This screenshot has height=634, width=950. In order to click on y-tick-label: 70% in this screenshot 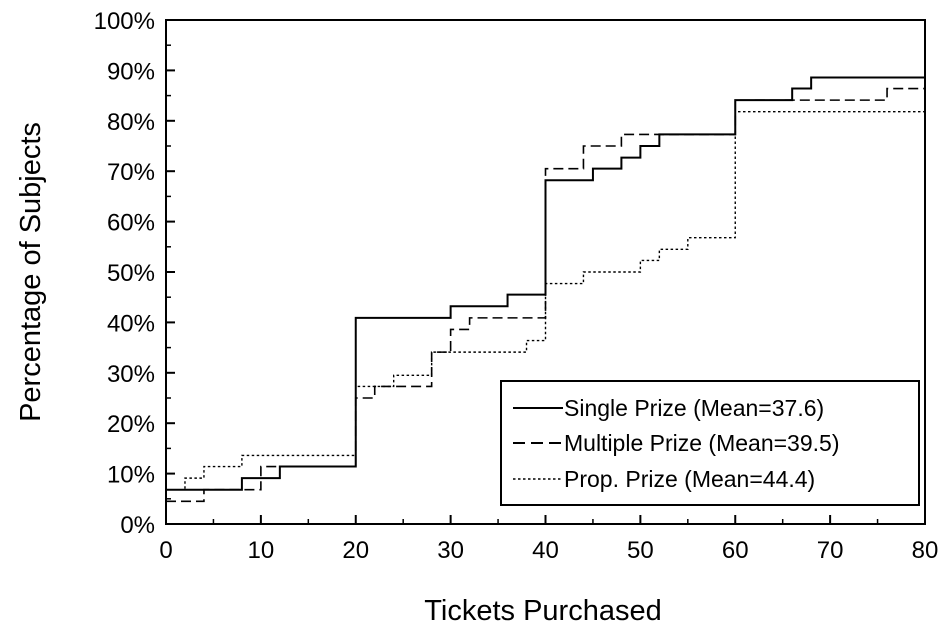, I will do `click(131, 172)`.